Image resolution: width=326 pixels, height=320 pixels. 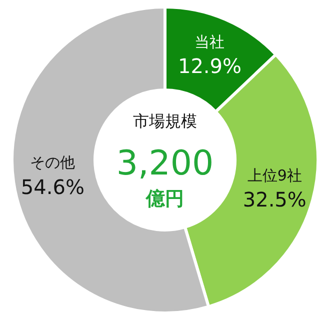 What do you see at coordinates (165, 163) in the screenshot?
I see `text: 3,200` at bounding box center [165, 163].